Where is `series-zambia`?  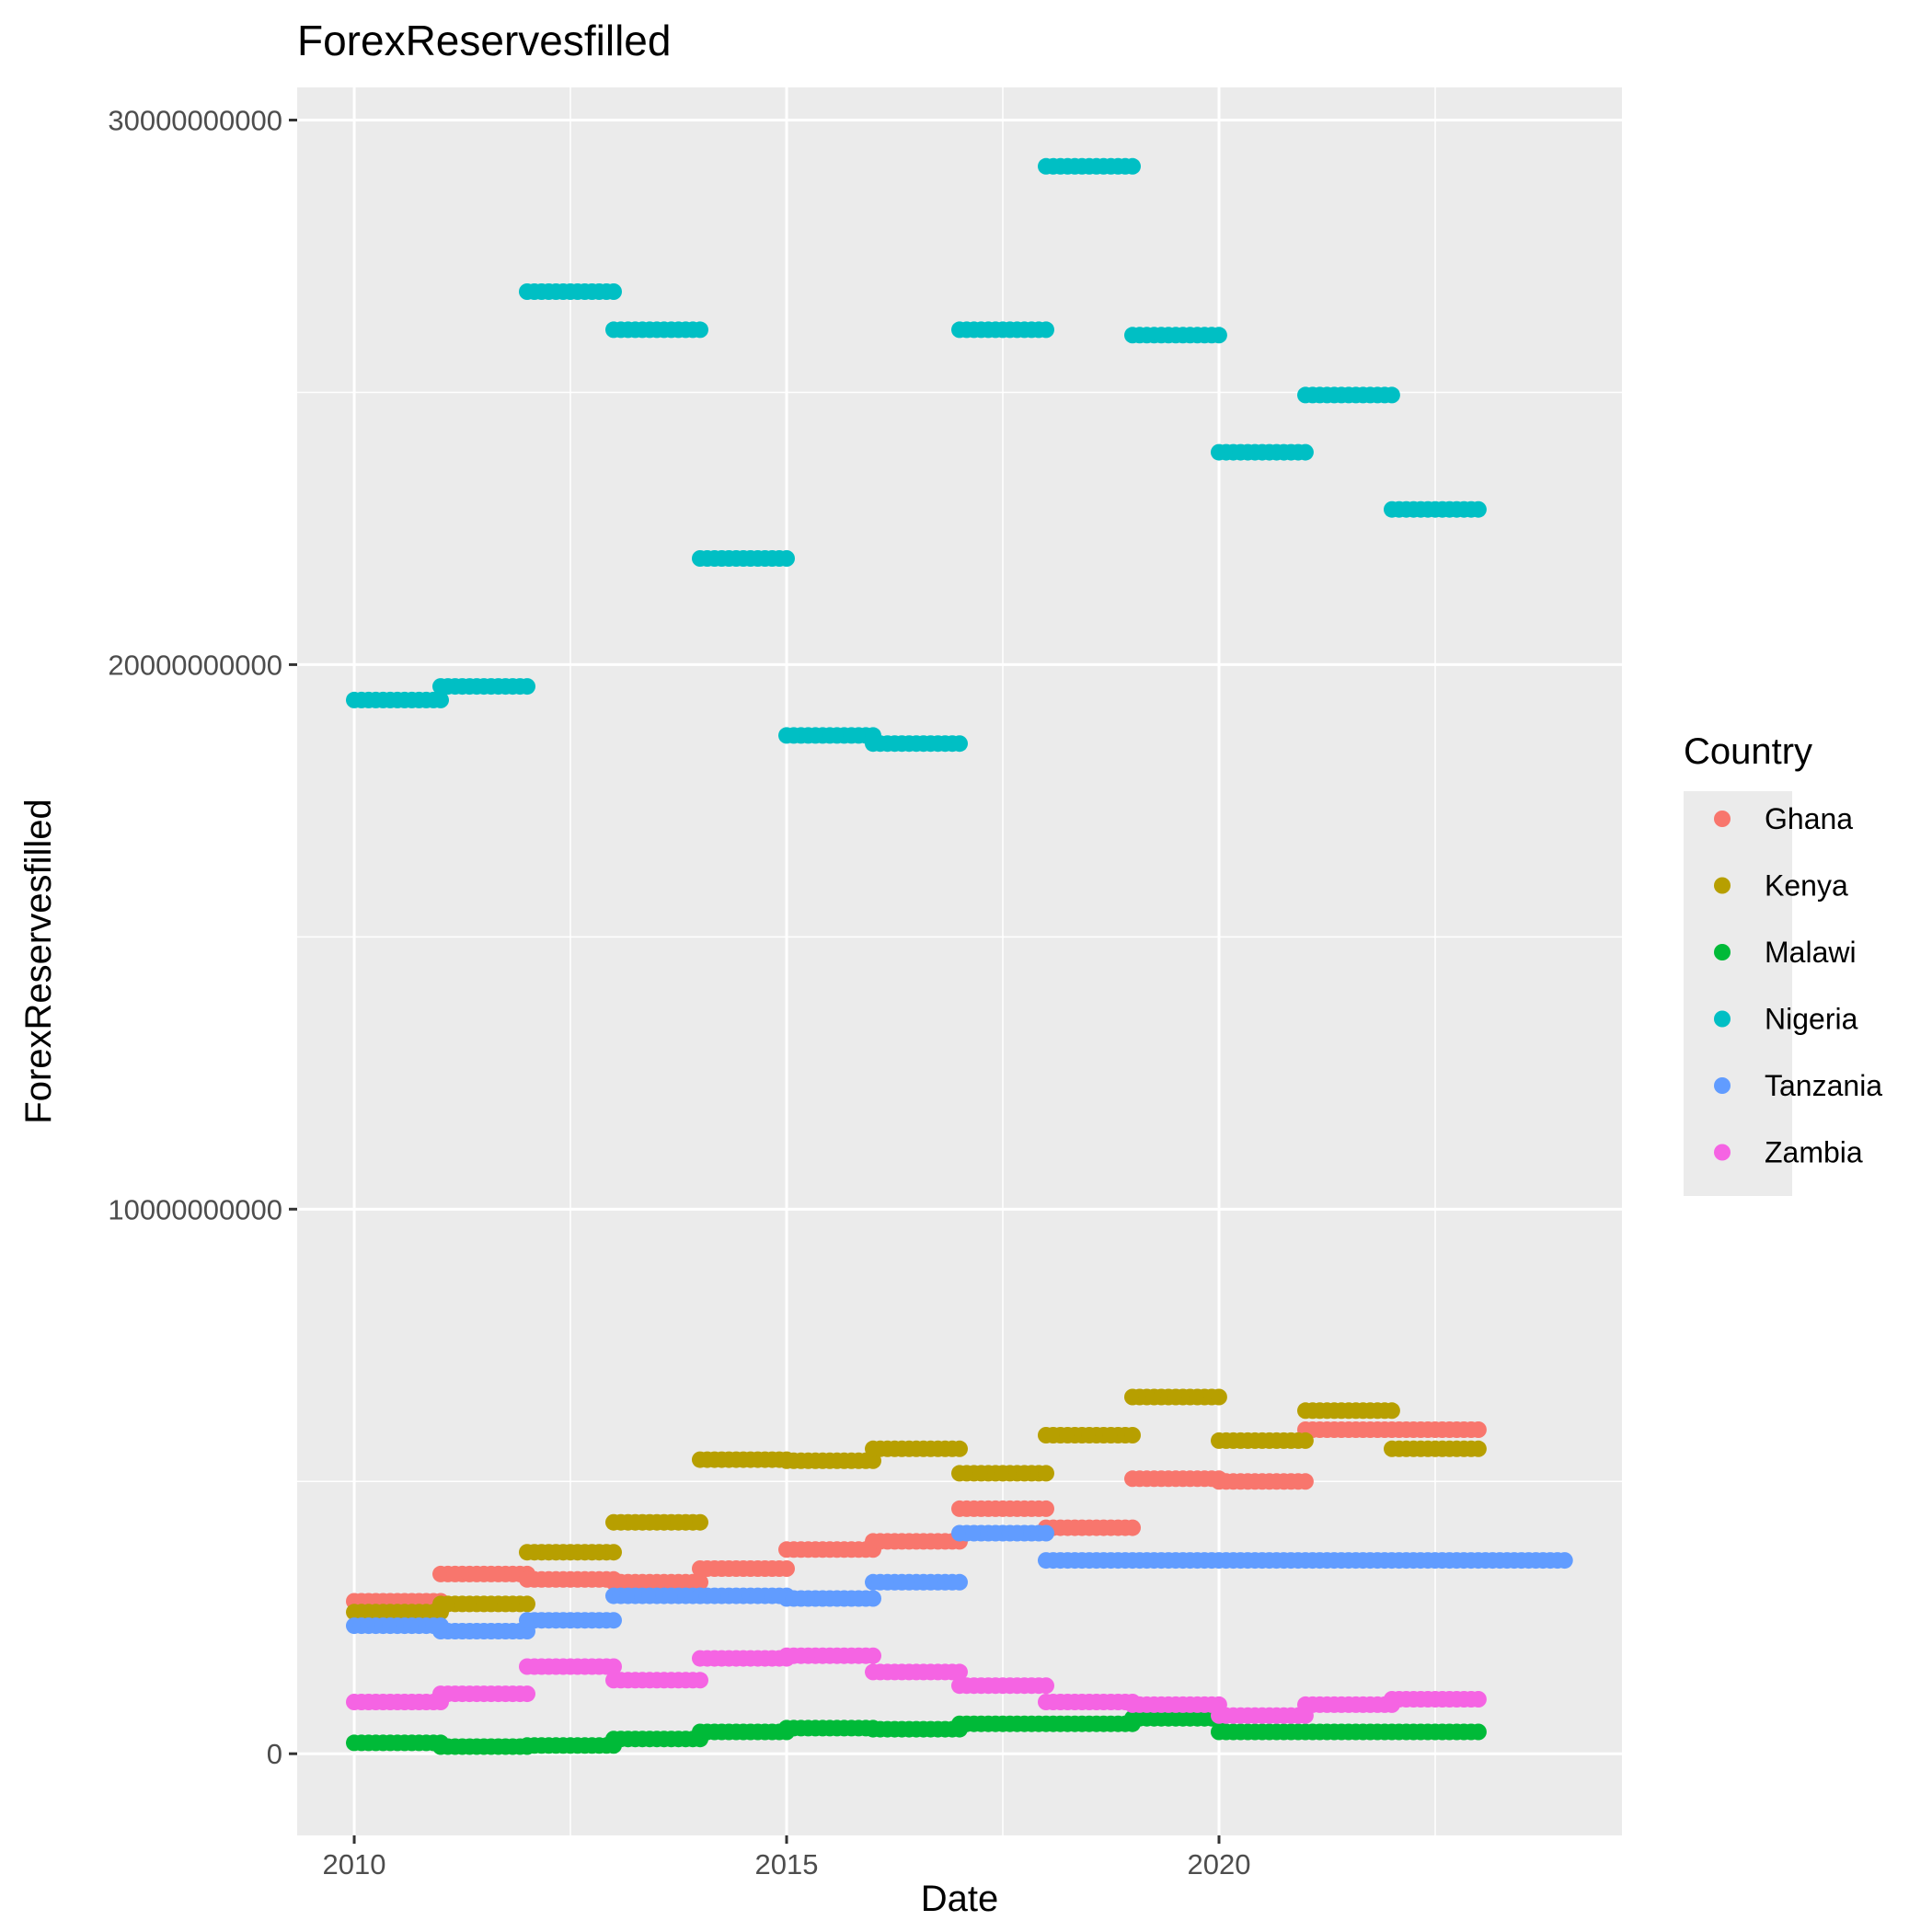 series-zambia is located at coordinates (916, 1685).